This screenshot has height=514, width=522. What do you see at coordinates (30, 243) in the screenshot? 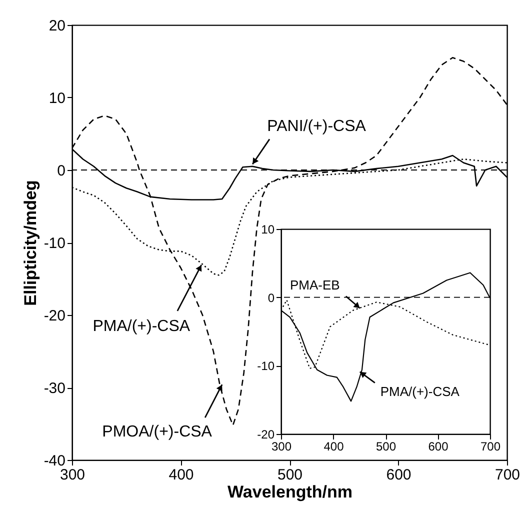
I see `y-axis-title: Ellipticity/mdeg` at bounding box center [30, 243].